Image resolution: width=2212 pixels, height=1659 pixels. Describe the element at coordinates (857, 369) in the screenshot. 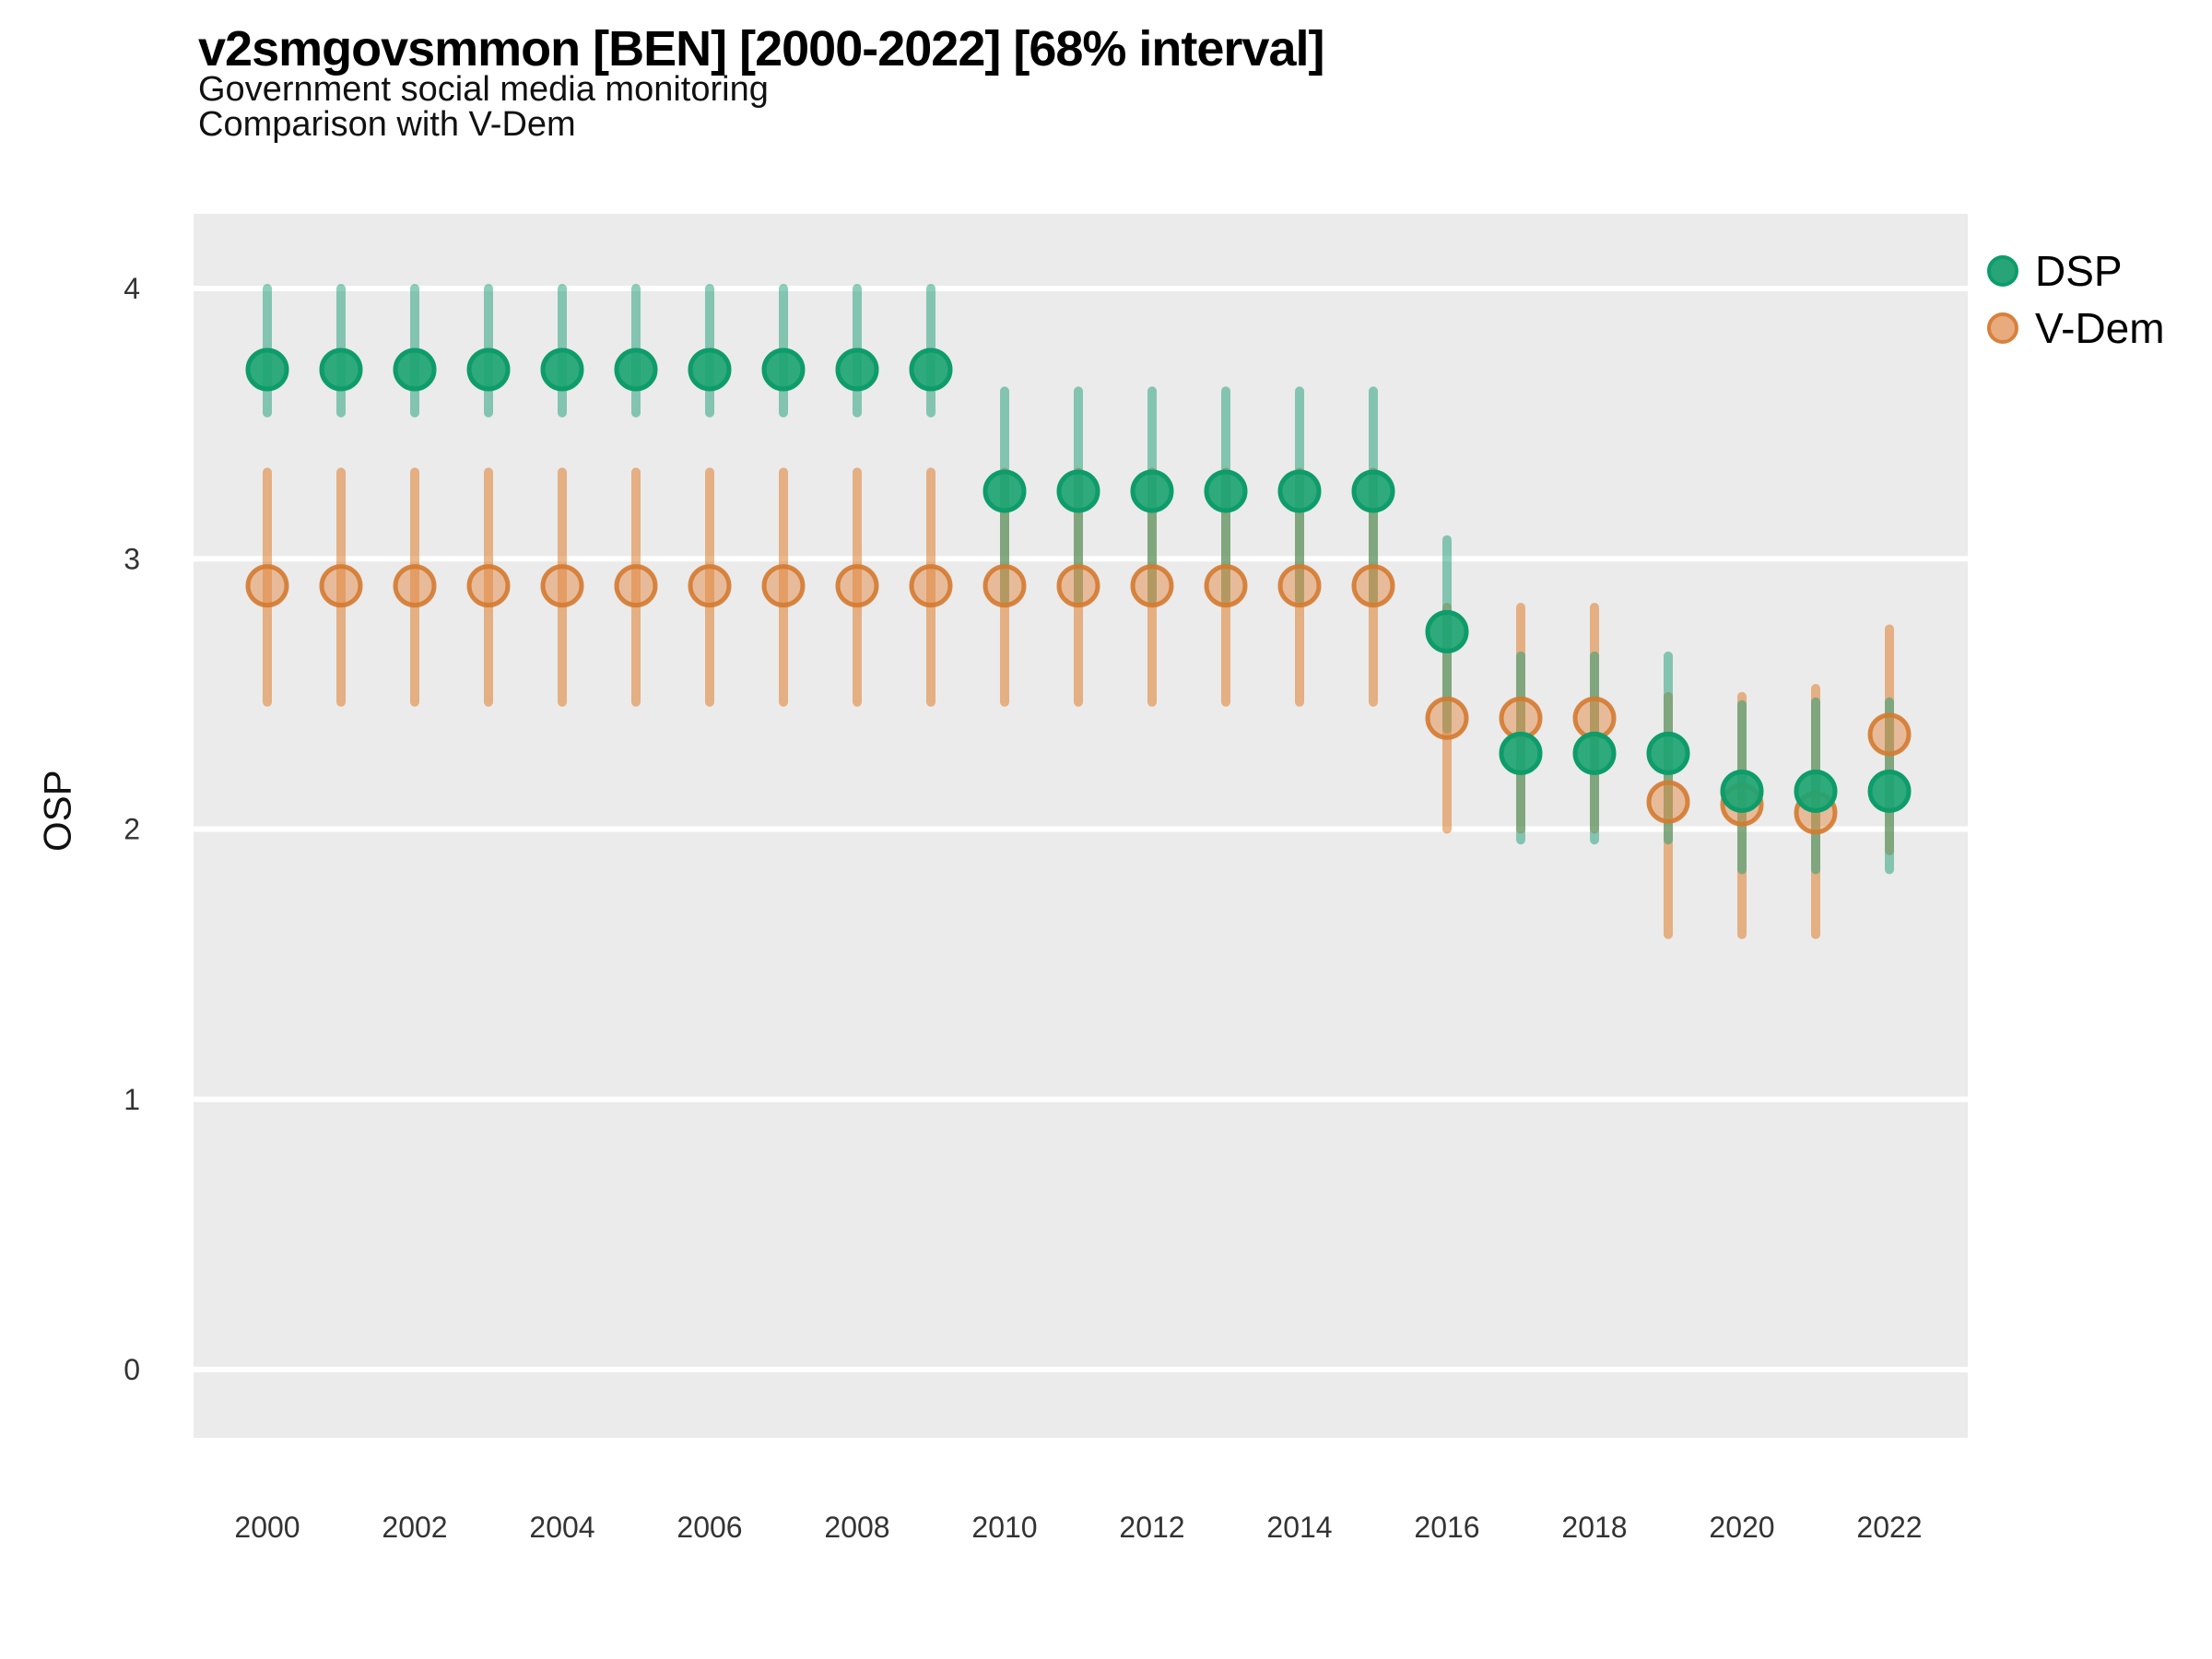

I see `dsp-point-2008` at that location.